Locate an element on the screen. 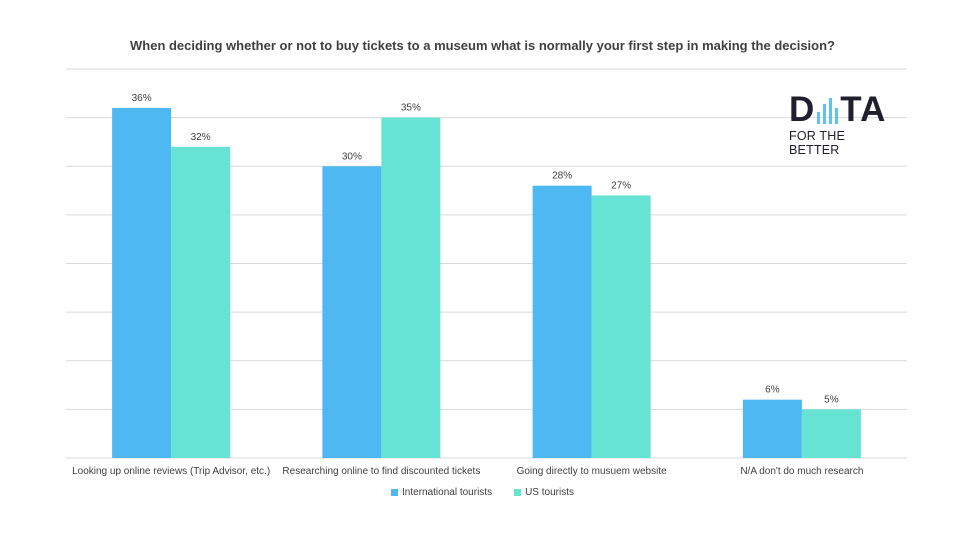 The height and width of the screenshot is (542, 965). bar-value-label: 35% is located at coordinates (411, 108).